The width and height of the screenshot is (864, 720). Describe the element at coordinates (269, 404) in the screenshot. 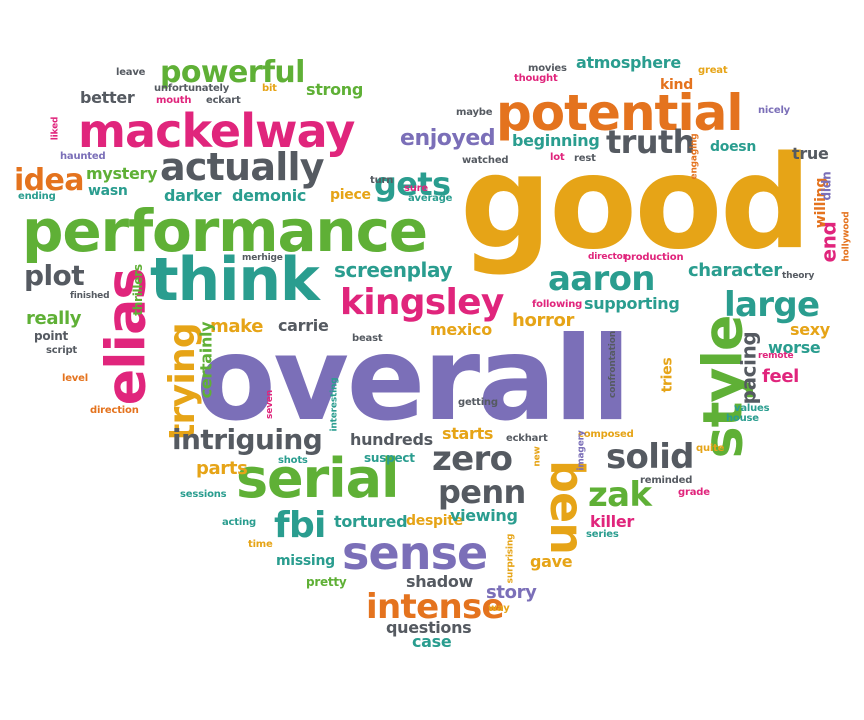

I see `word-seven: seven` at that location.